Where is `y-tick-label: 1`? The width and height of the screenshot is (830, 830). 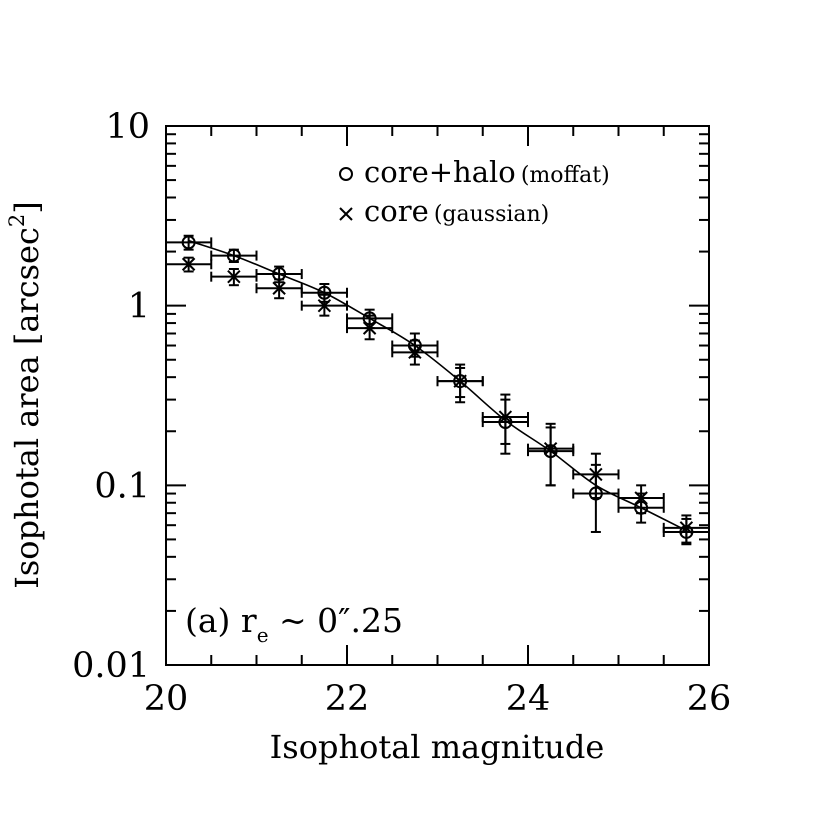
y-tick-label: 1 is located at coordinates (139, 307).